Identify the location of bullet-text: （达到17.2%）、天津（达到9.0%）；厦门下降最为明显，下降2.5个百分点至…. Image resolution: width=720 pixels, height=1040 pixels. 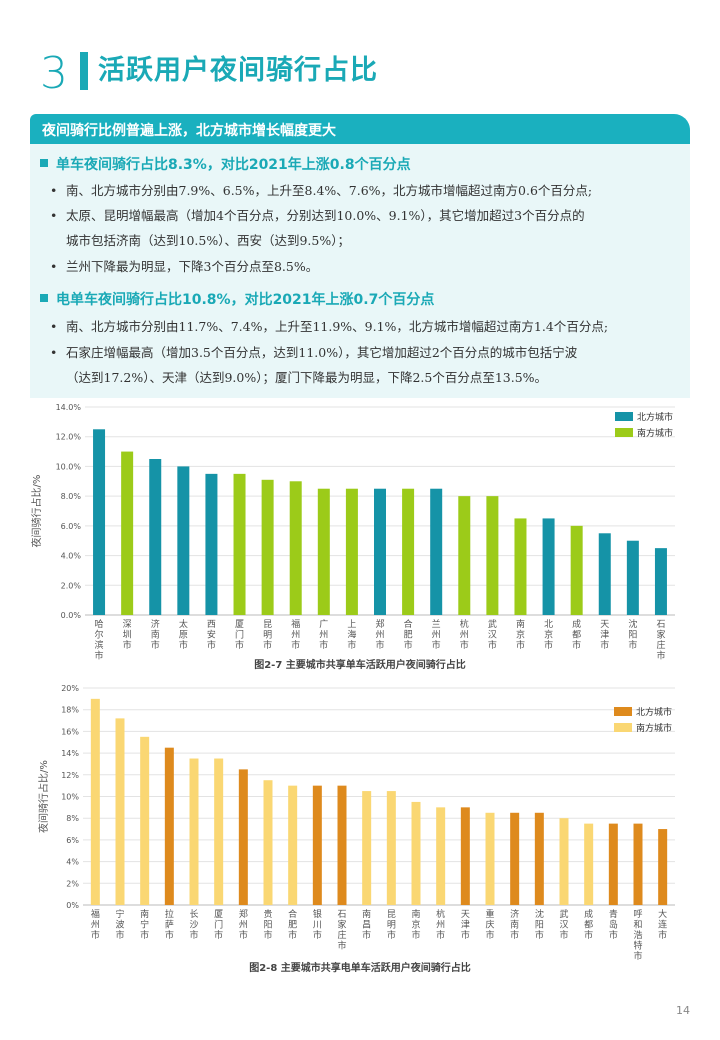
(307, 377).